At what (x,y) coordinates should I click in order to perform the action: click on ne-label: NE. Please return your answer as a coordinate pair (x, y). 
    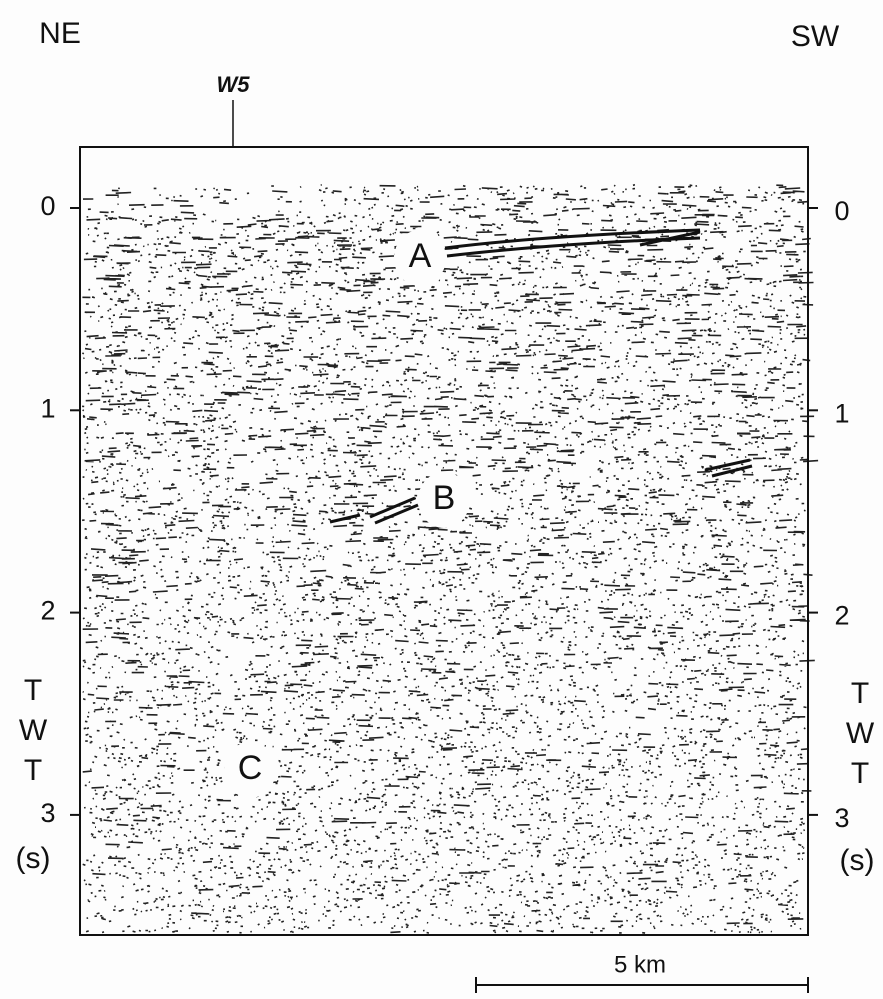
    Looking at the image, I should click on (60, 33).